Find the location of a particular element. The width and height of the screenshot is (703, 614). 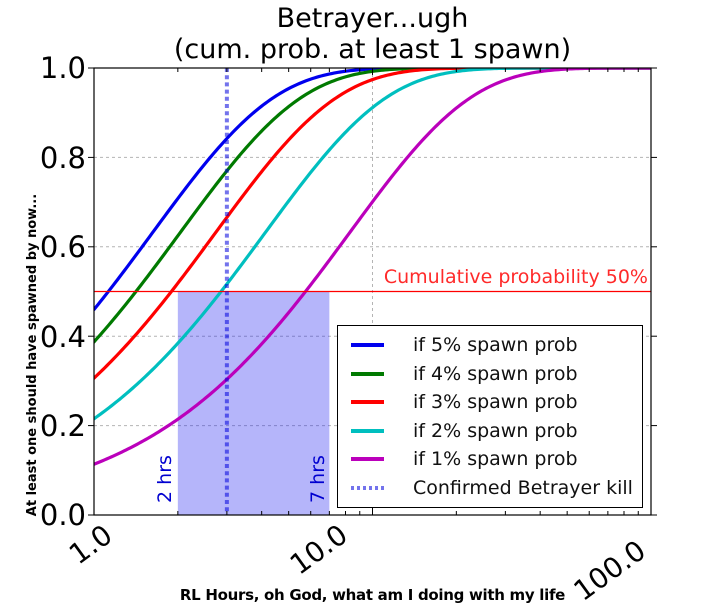

y-tick-label: 0.4 is located at coordinates (62, 337).